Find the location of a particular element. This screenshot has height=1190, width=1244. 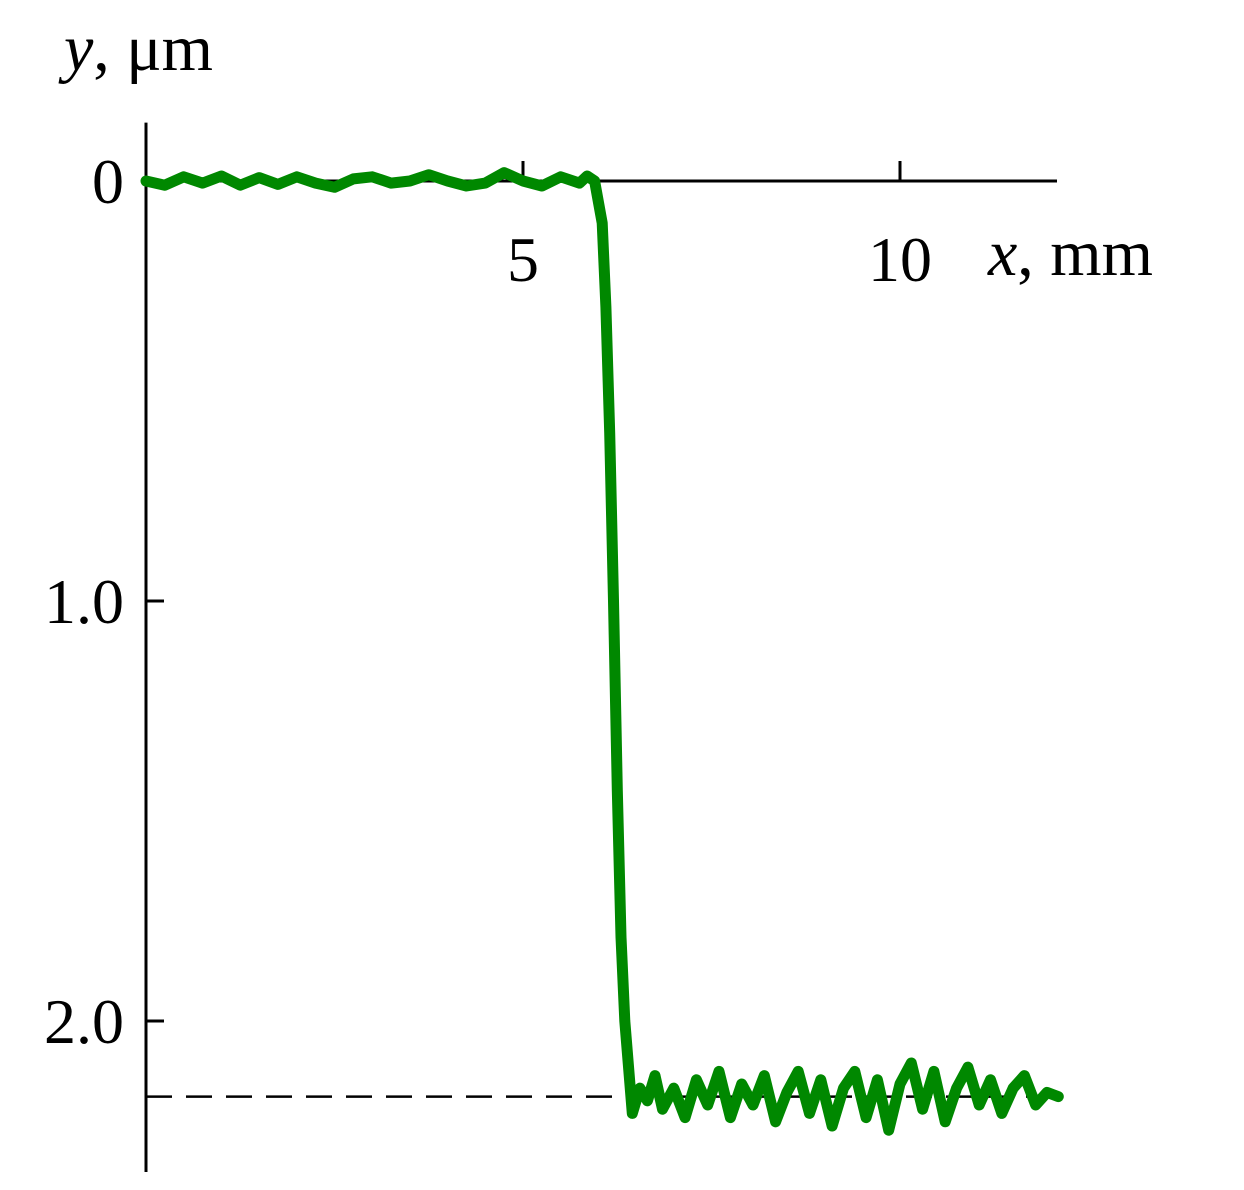

y-tick-label: 0 is located at coordinates (108, 181).